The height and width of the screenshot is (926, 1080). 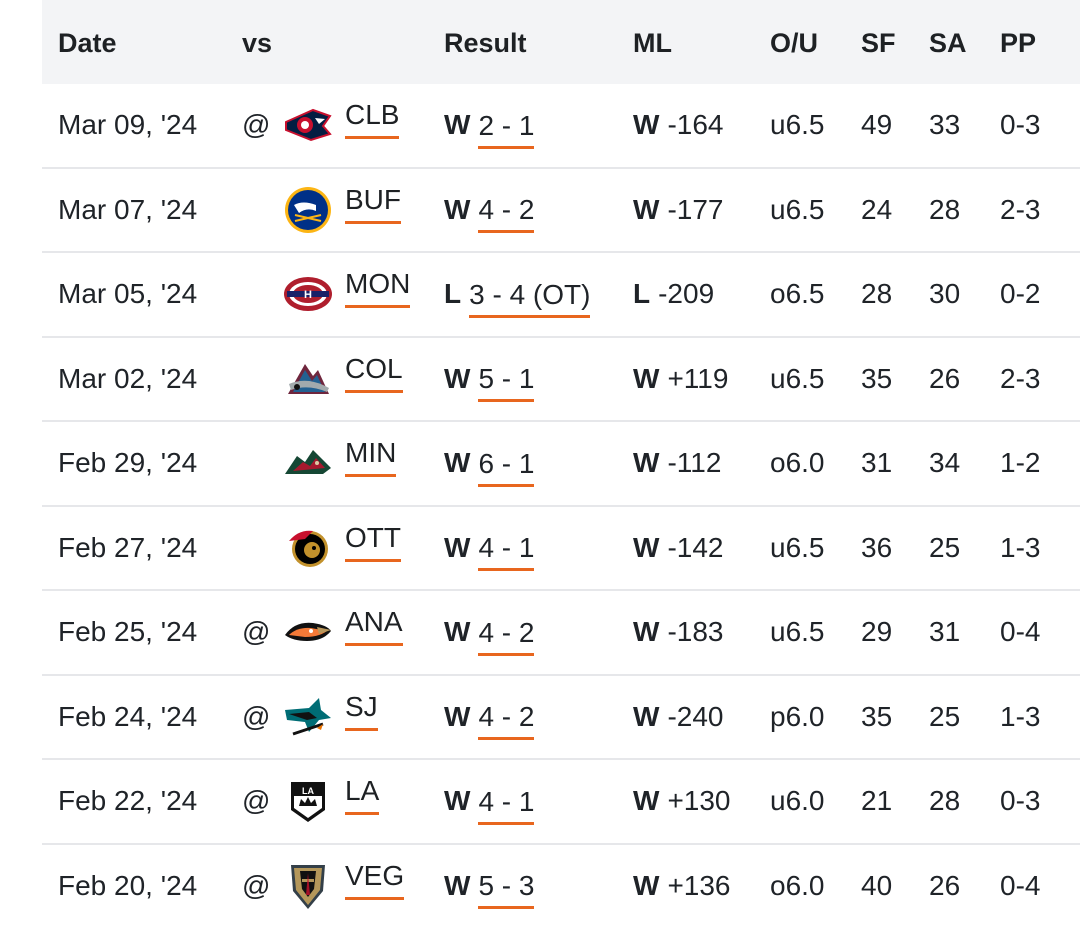 What do you see at coordinates (673, 294) in the screenshot?
I see `moneyline-cell: L -209` at bounding box center [673, 294].